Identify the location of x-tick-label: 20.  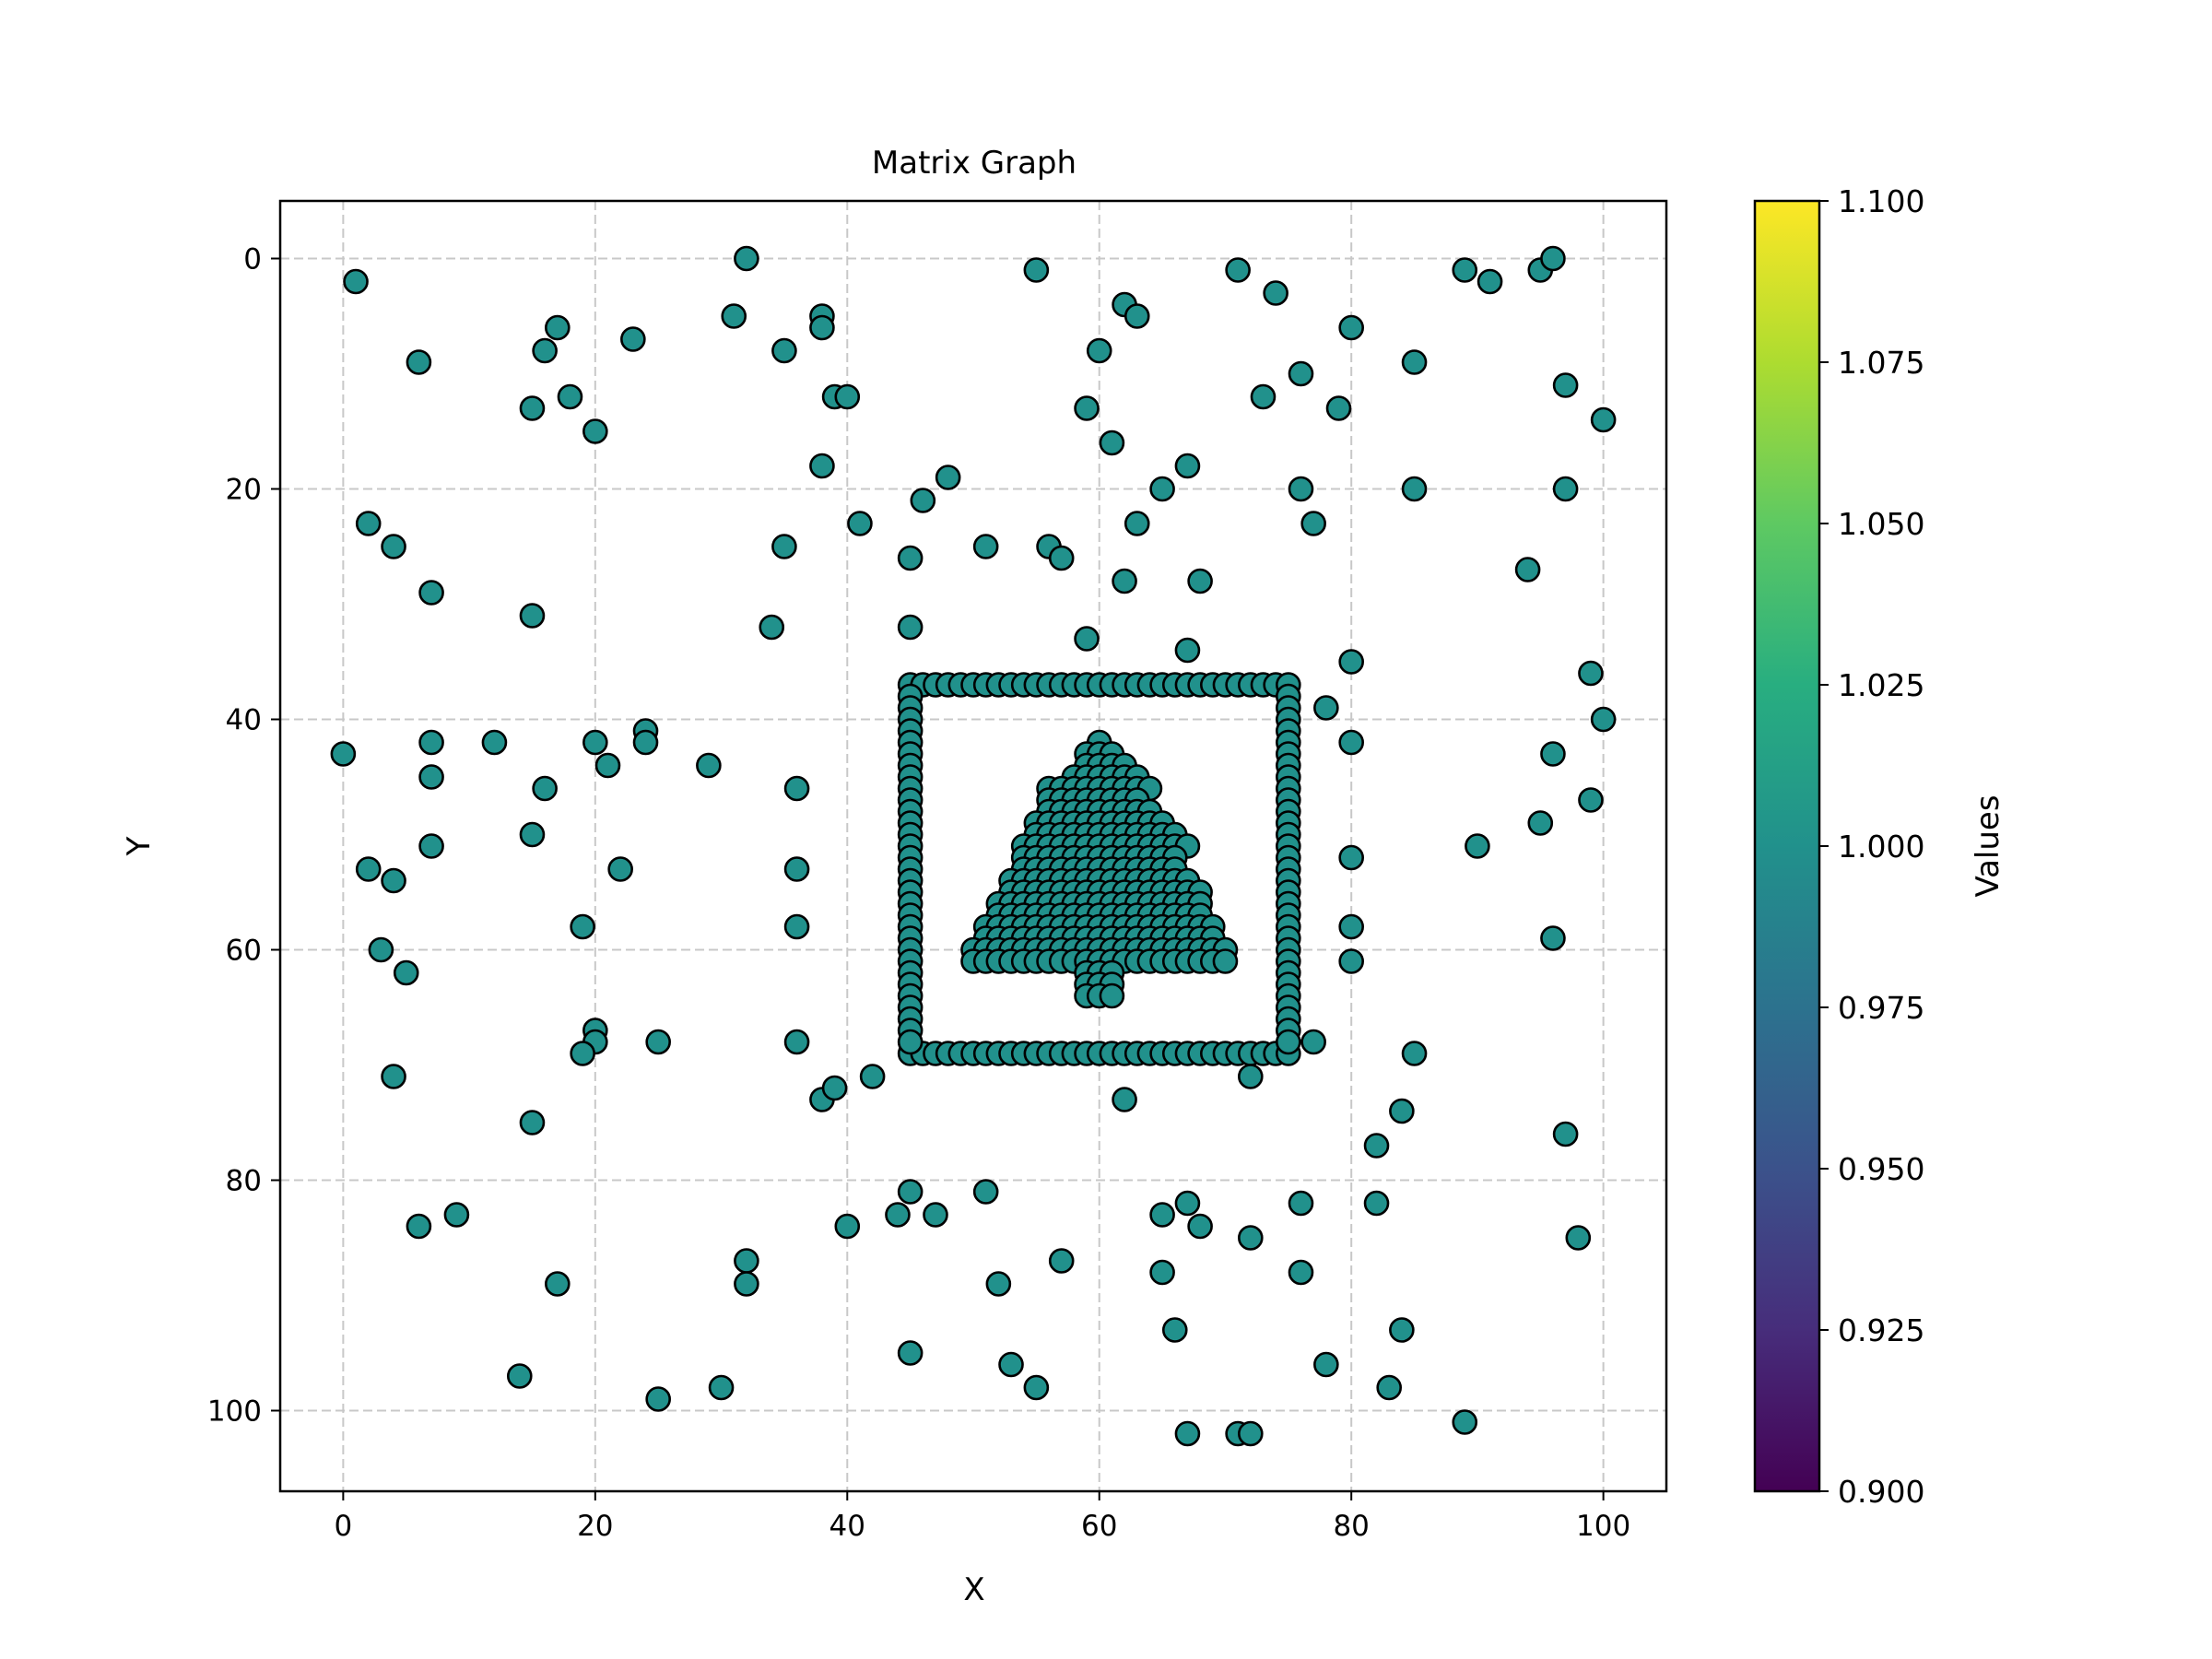
(595, 1526).